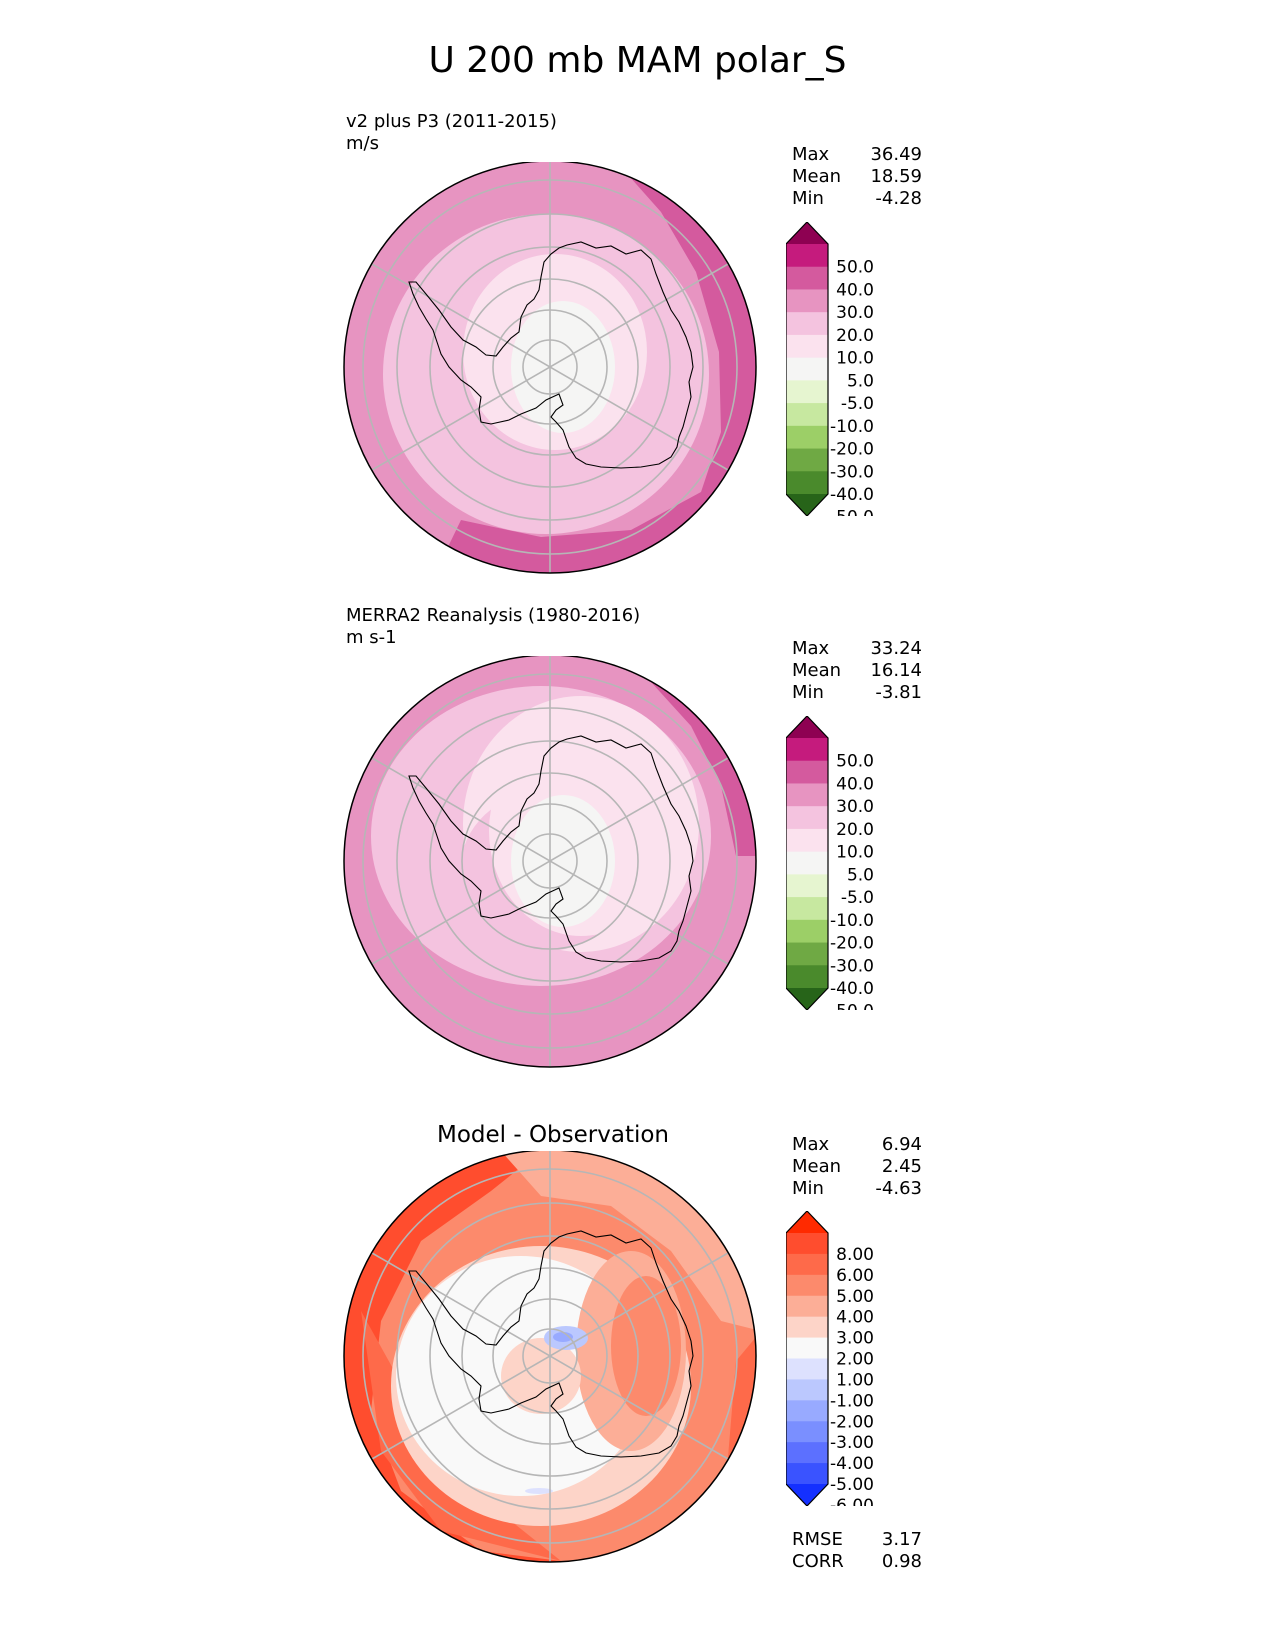 The image size is (1275, 1650). Describe the element at coordinates (852, 1464) in the screenshot. I see `colorbar-tick-label: -4.00` at that location.